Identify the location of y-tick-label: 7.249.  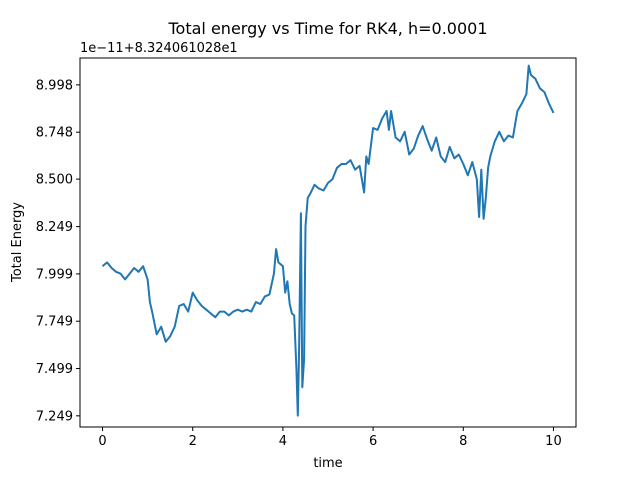
(54, 416).